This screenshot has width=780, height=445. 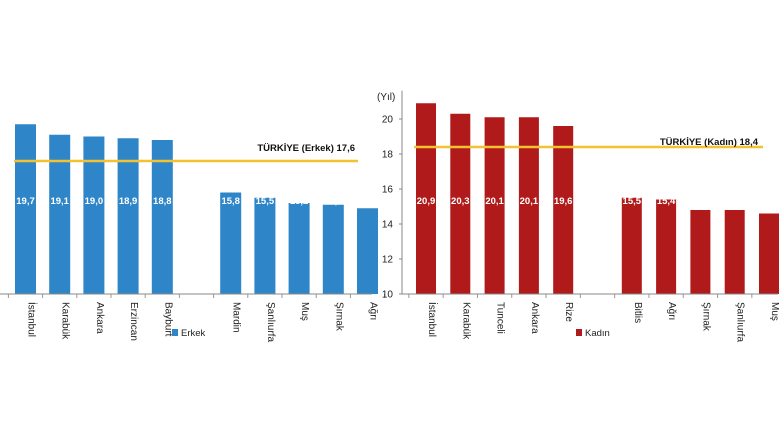 I want to click on bar-value-label: 15,4, so click(x=666, y=201).